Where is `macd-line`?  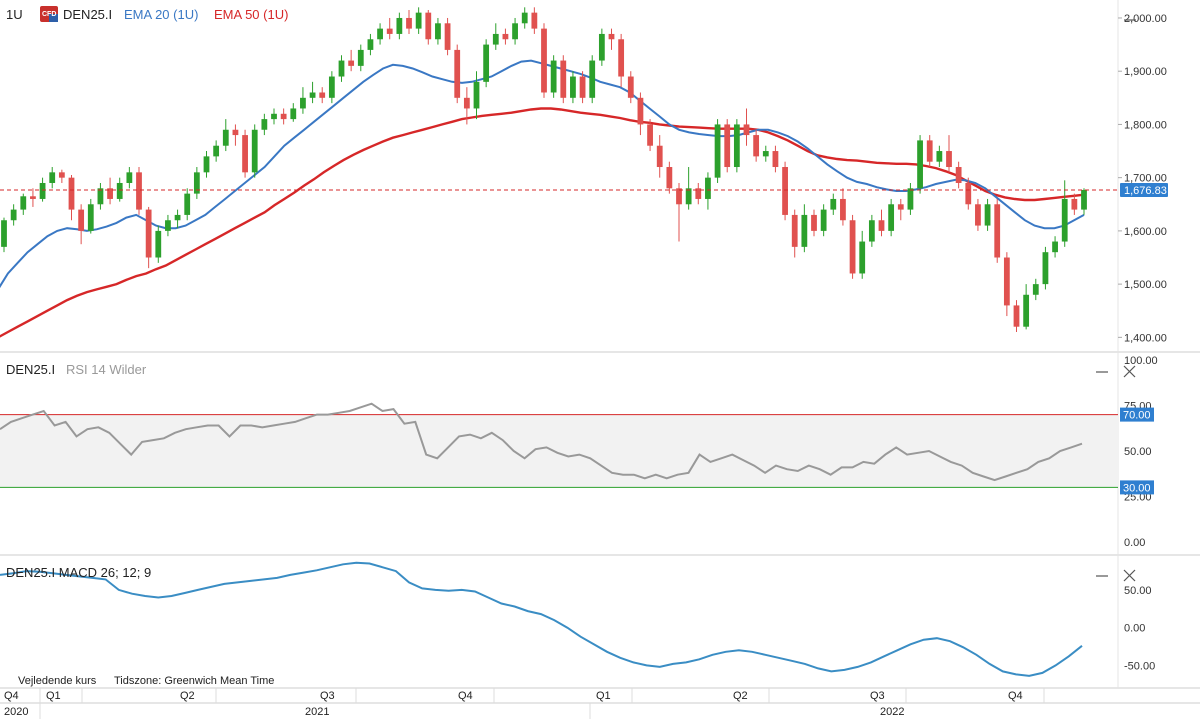
macd-line is located at coordinates (541, 619).